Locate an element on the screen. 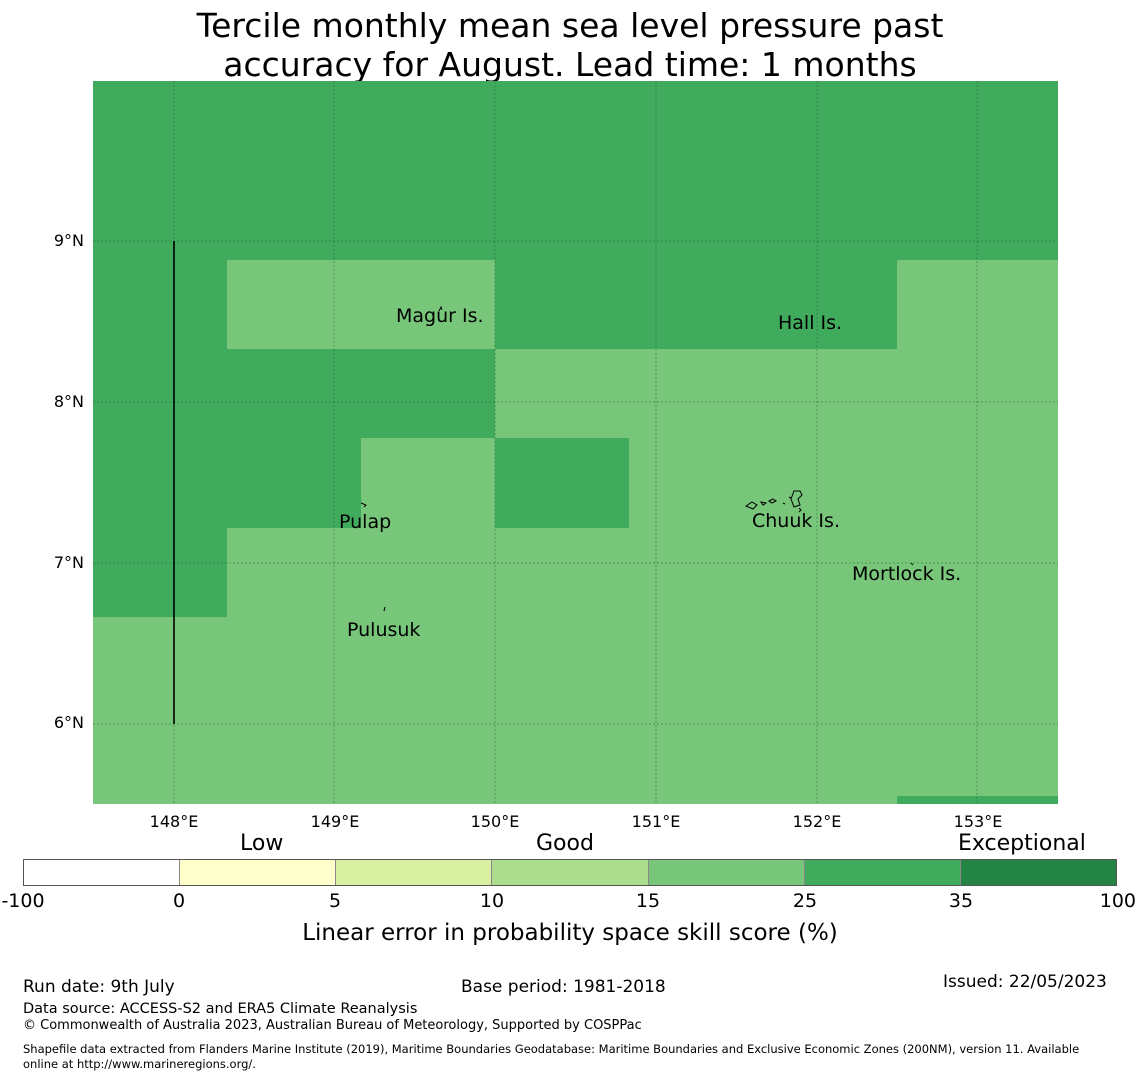 The image size is (1140, 1080). y-tick-label: 7°N is located at coordinates (68, 562).